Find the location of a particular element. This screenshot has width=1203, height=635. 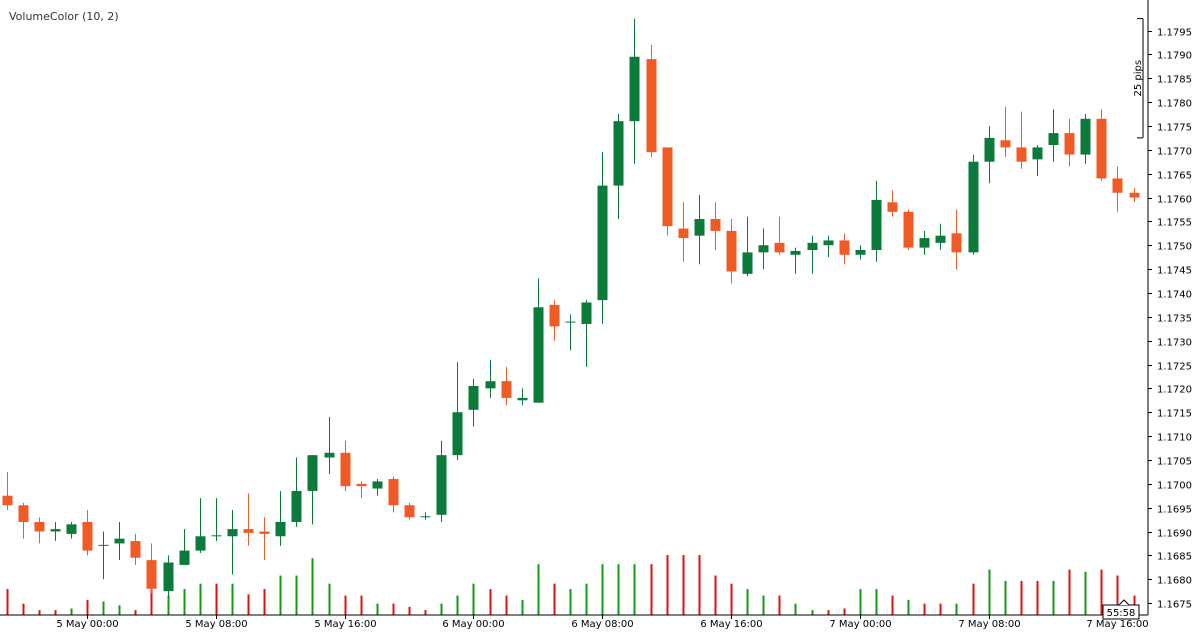

price-tick-label: 1.1705 is located at coordinates (1174, 462).